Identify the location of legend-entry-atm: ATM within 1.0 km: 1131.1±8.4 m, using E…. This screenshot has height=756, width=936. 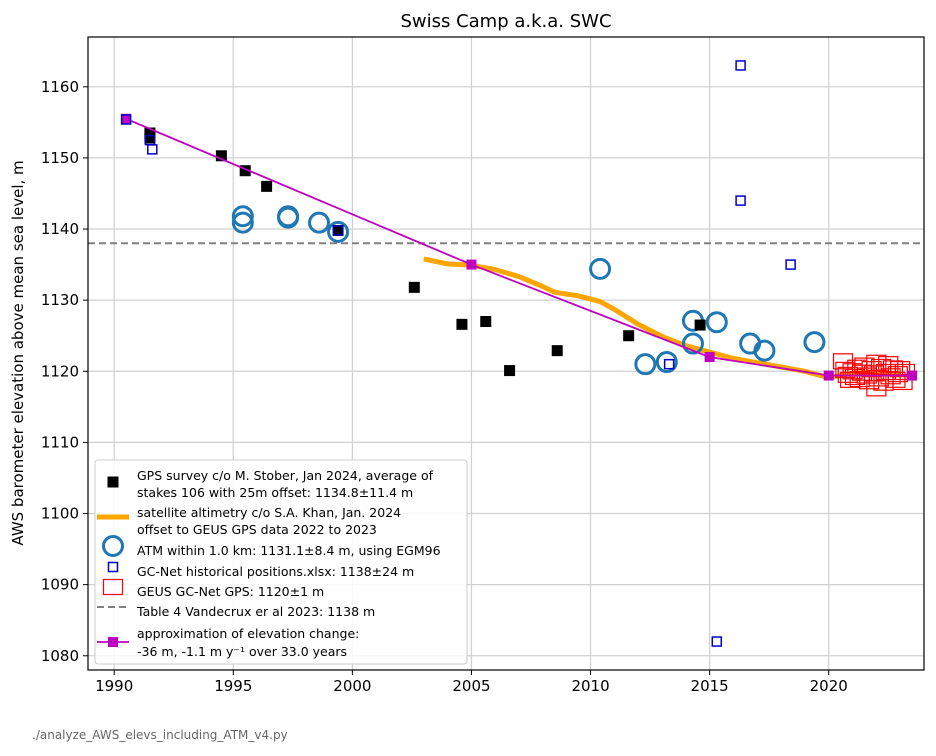
(271, 546).